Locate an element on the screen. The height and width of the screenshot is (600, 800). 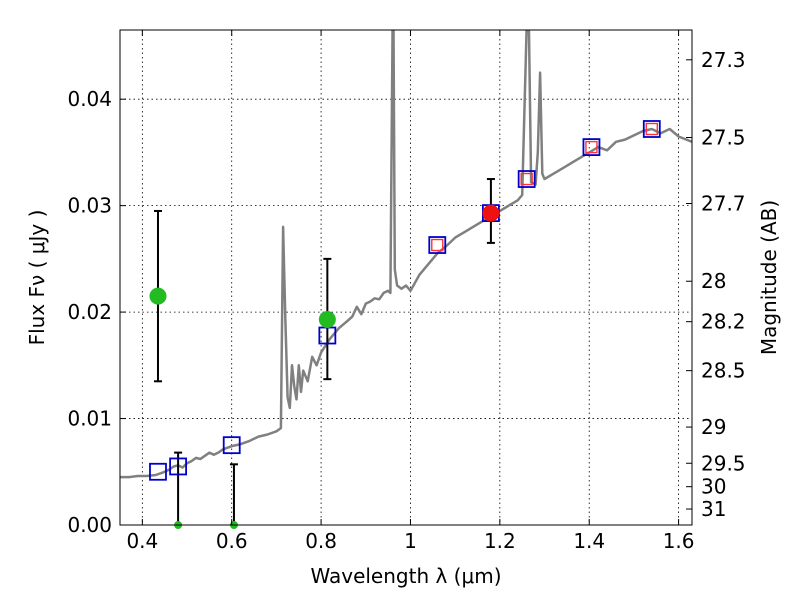
x-tick-label: 1 is located at coordinates (410, 541).